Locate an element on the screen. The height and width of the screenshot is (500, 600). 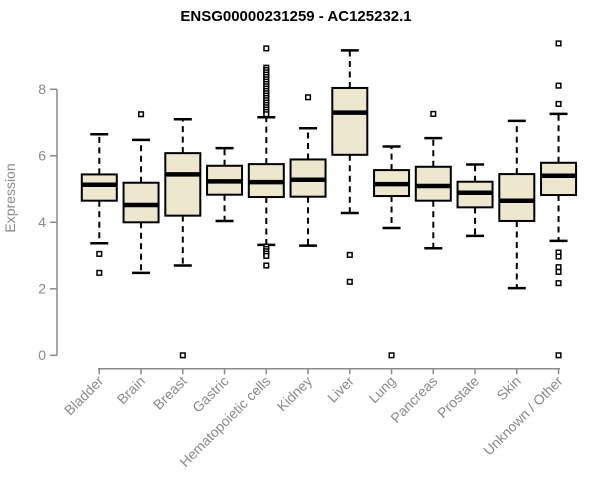
x-tick-label-brain: Brain is located at coordinates (131, 390).